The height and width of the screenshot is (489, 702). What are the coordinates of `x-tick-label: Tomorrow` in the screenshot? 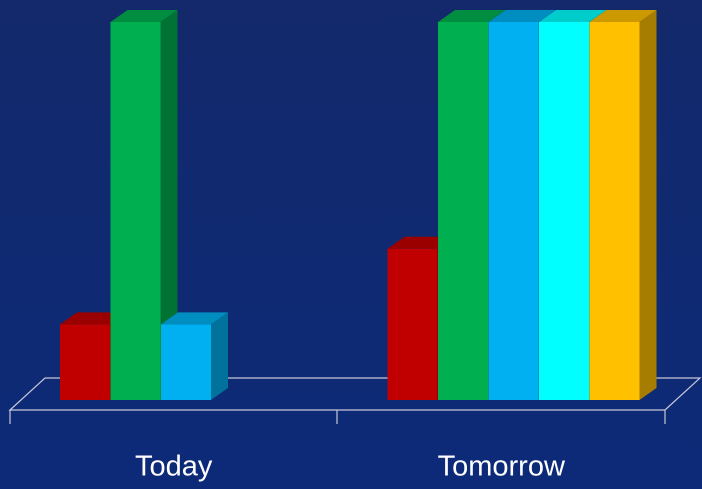 It's located at (502, 467).